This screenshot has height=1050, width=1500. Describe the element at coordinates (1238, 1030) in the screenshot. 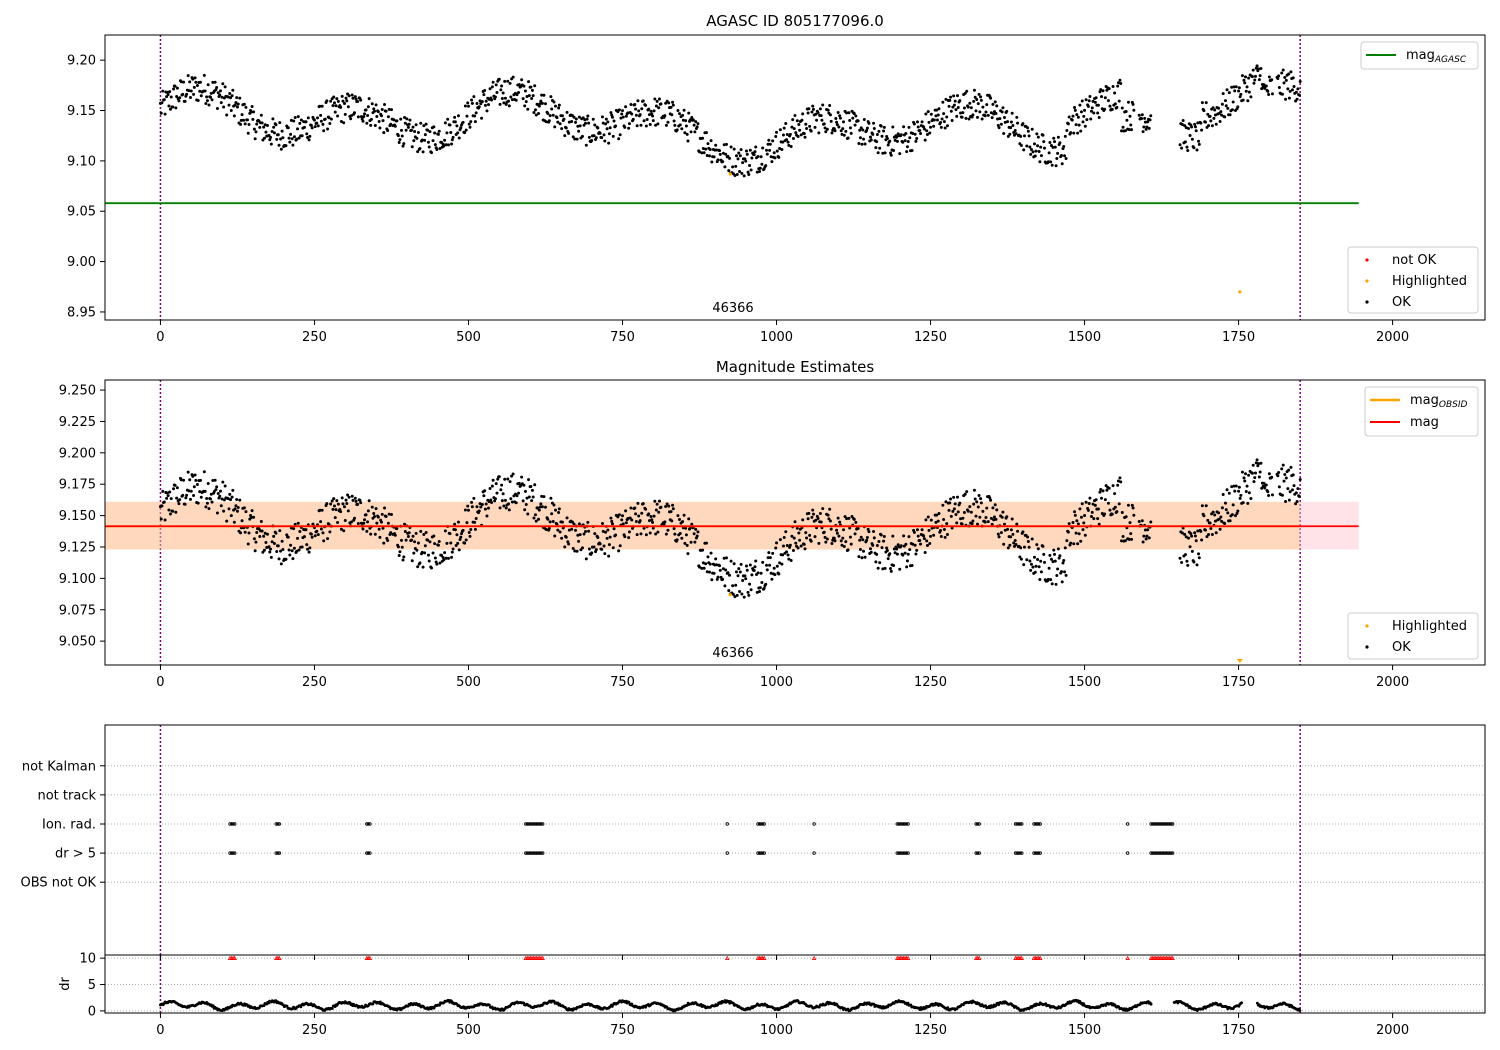

I see `x-tick-label: 1750` at that location.